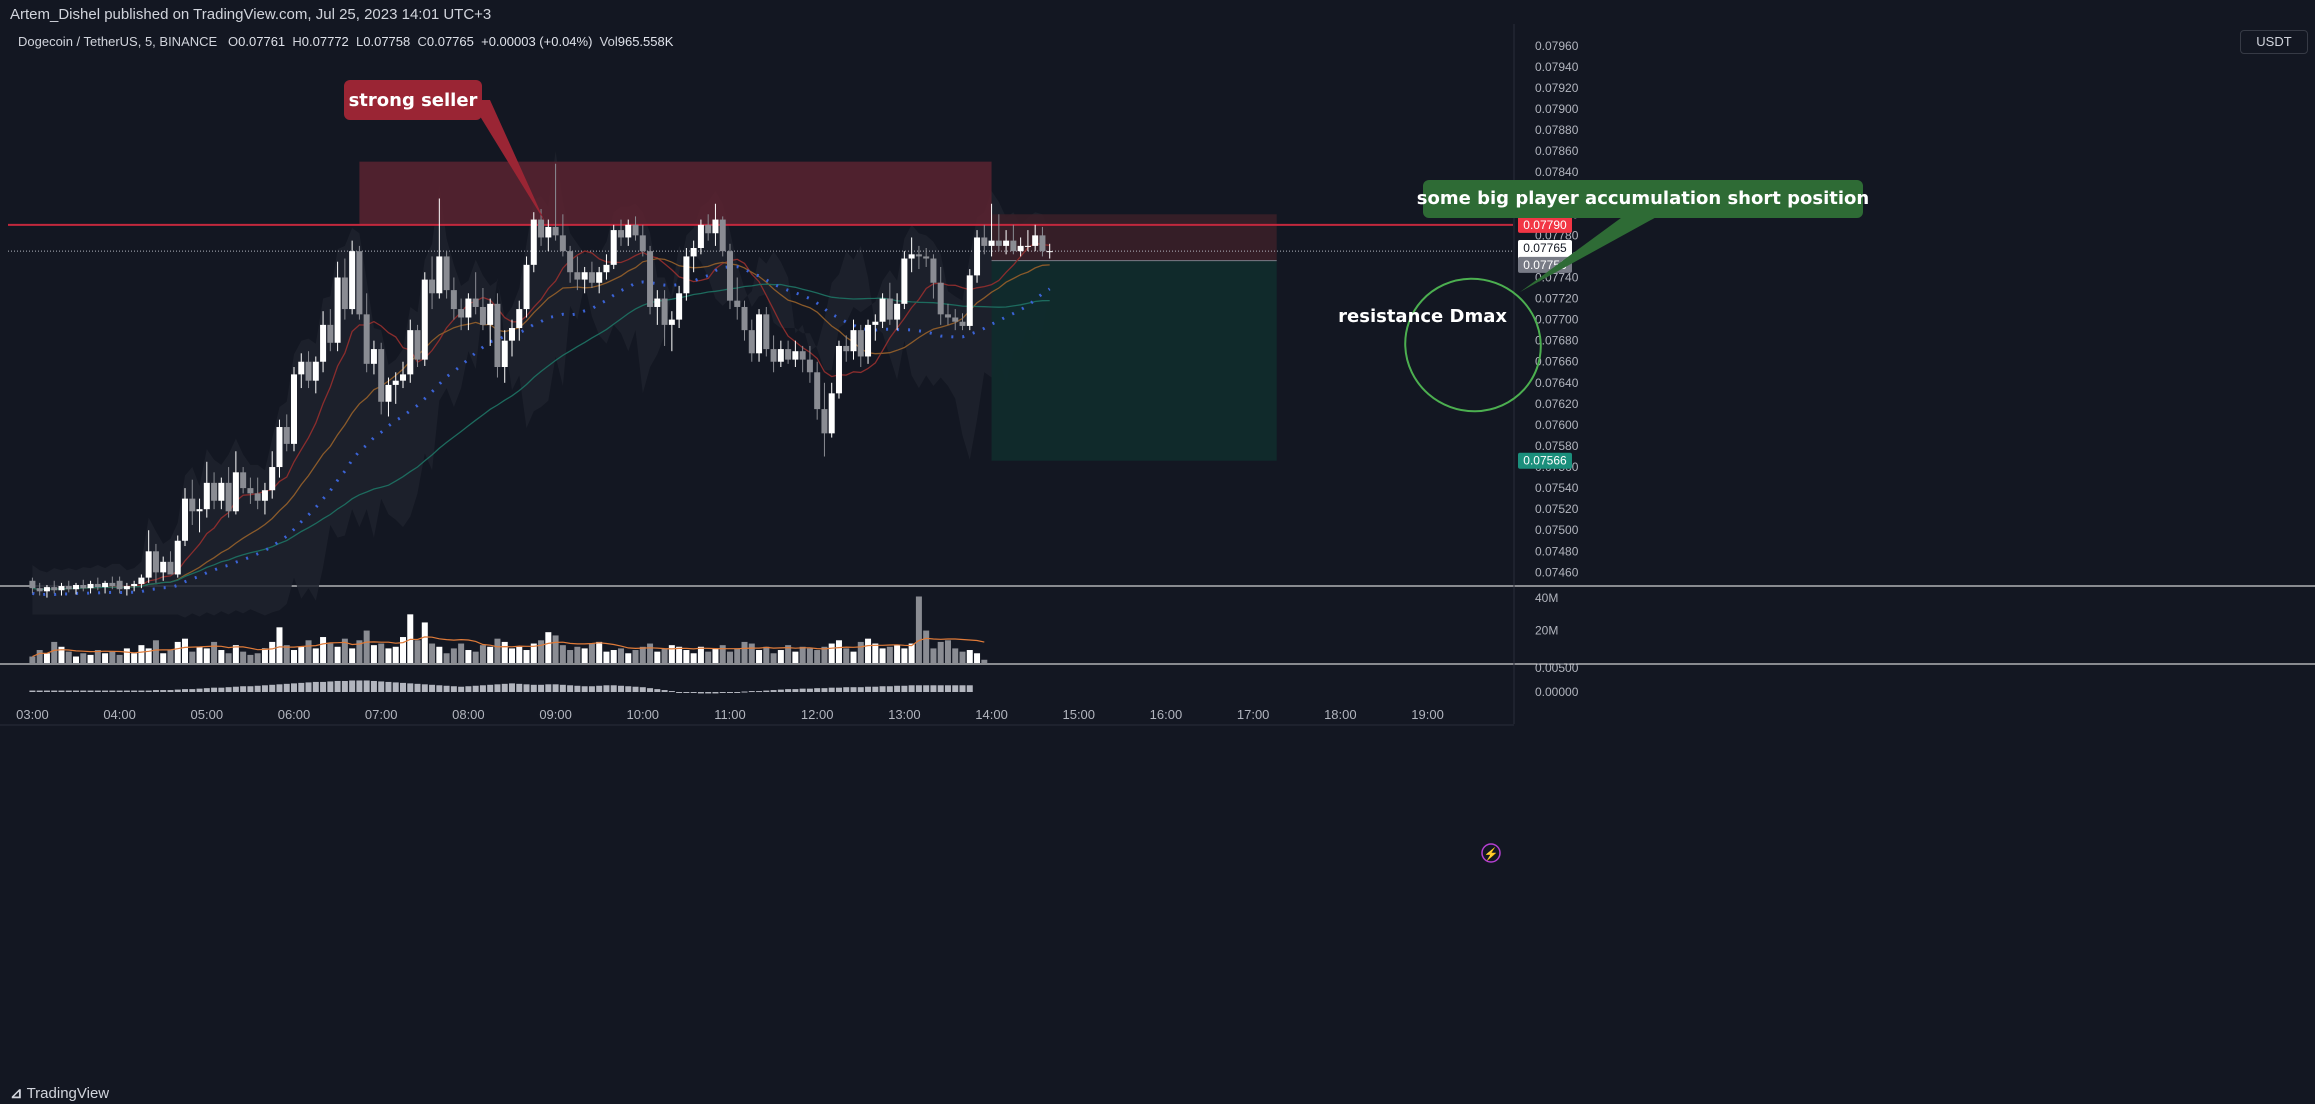  Describe the element at coordinates (1427, 714) in the screenshot. I see `time-tick-label: 19:00` at that location.